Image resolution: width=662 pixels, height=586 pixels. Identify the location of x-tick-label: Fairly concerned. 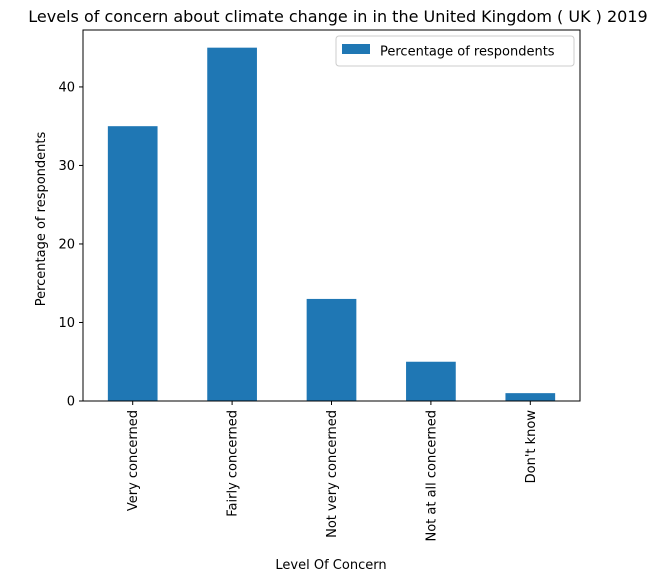
(233, 463).